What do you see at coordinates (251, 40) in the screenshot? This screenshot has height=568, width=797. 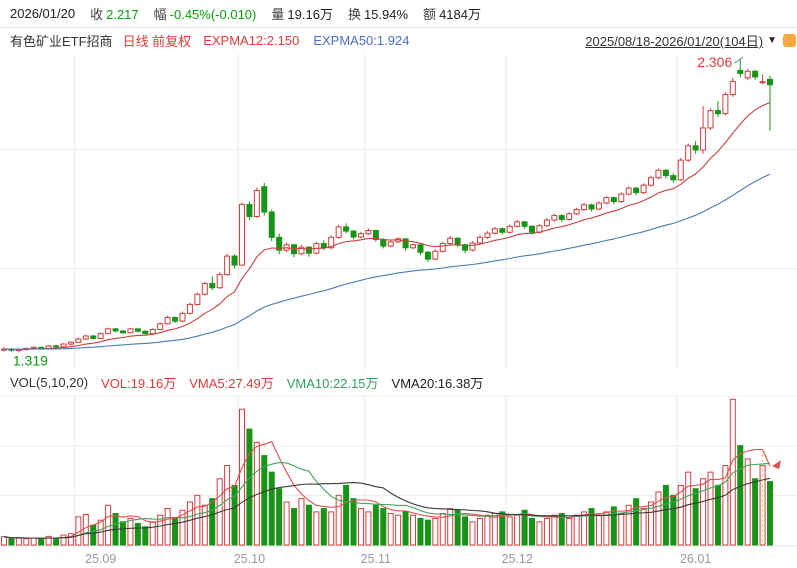 I see `expma12-value: EXPMA12:2.150` at bounding box center [251, 40].